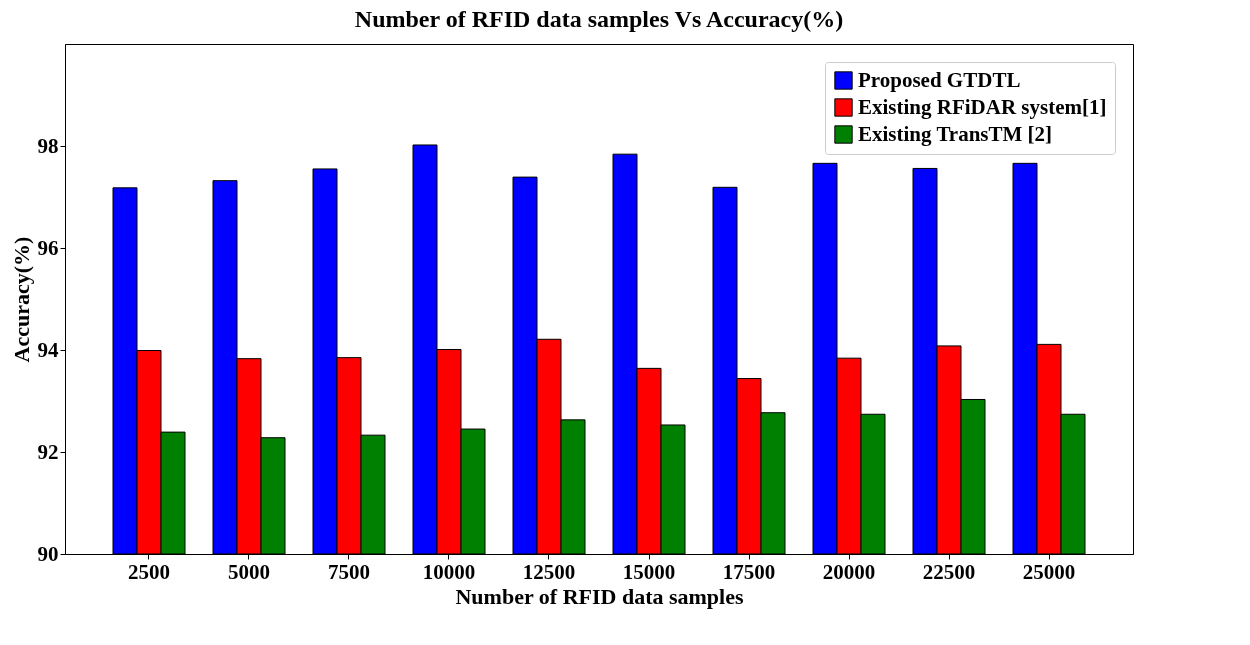 Image resolution: width=1250 pixels, height=645 pixels. What do you see at coordinates (349, 571) in the screenshot?
I see `x-tick-label: 7500` at bounding box center [349, 571].